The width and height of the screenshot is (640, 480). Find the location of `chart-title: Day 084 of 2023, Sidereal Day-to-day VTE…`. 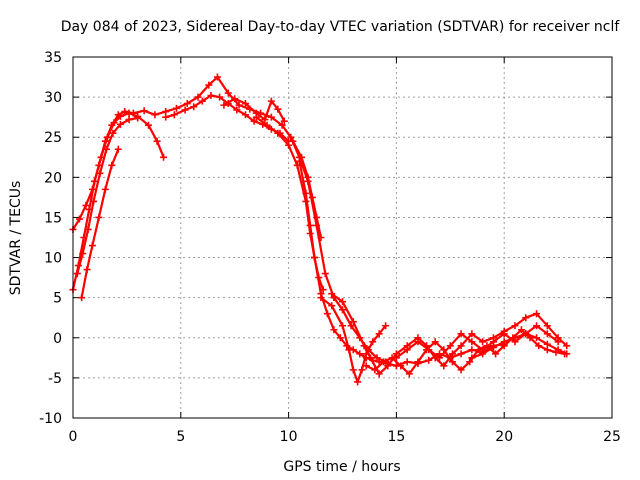

chart-title: Day 084 of 2023, Sidereal Day-to-day VTE… is located at coordinates (341, 27).